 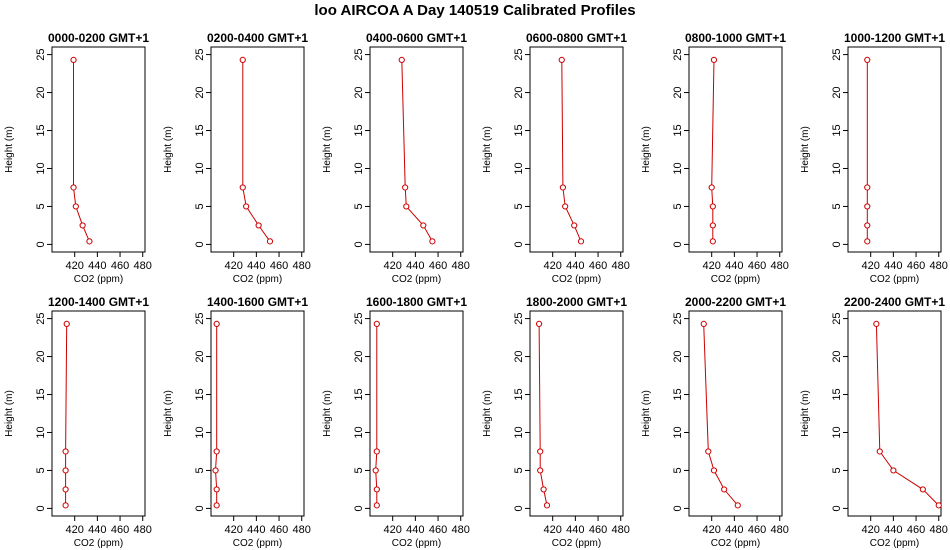 What do you see at coordinates (416, 38) in the screenshot?
I see `panel-title: 0400-0600 GMT+1` at bounding box center [416, 38].